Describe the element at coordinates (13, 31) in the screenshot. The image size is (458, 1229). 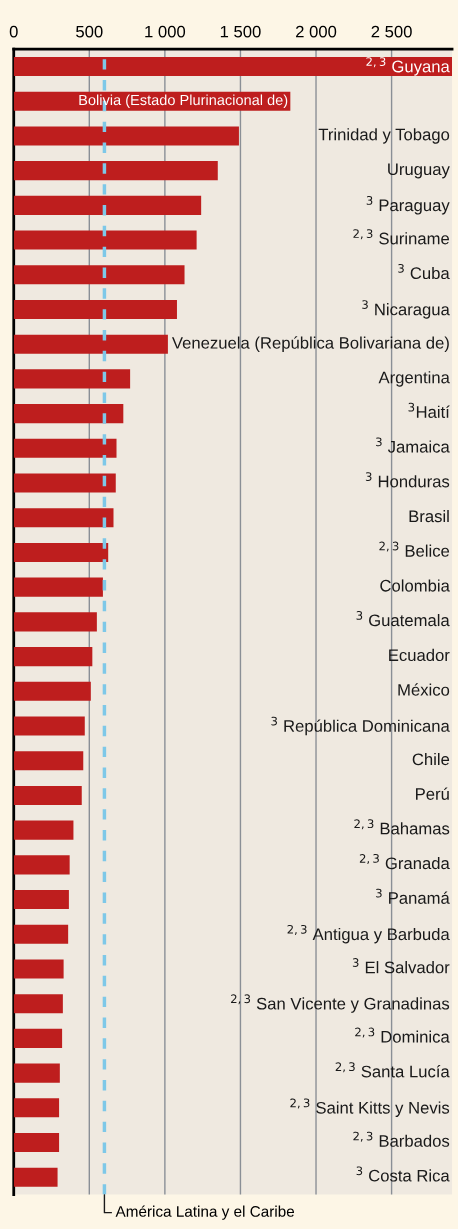
I see `x-tick-label: 0` at that location.